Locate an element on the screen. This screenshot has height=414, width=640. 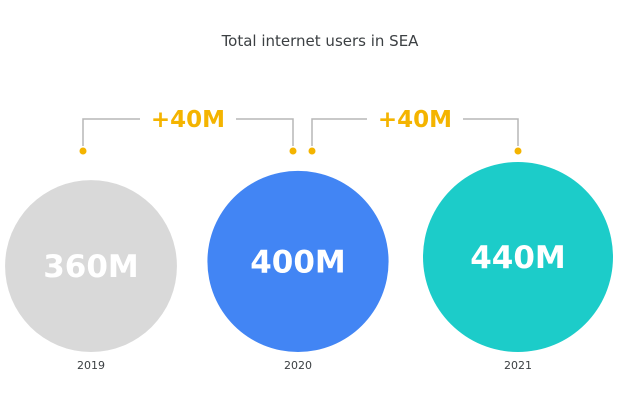
year-label: 2019 is located at coordinates (91, 365).